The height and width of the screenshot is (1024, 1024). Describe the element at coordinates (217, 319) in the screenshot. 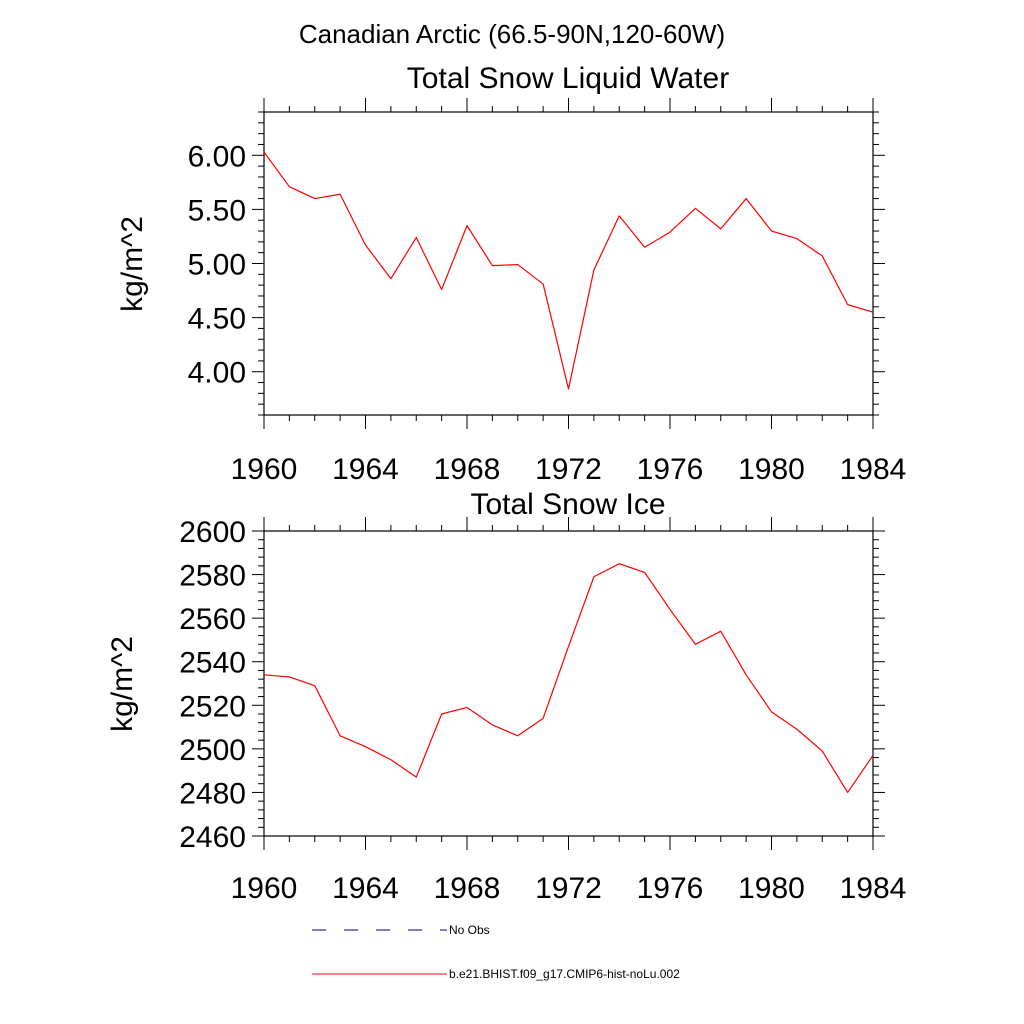

I see `y-tick-label: 4.50` at that location.